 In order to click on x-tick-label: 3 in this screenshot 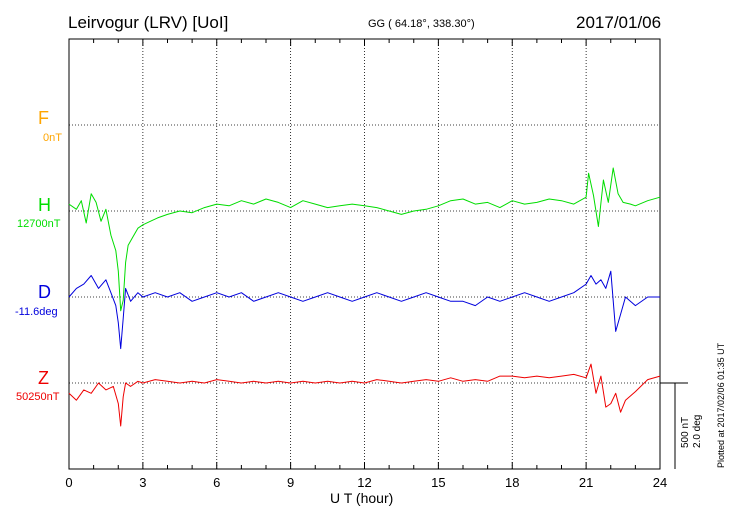, I will do `click(142, 482)`.